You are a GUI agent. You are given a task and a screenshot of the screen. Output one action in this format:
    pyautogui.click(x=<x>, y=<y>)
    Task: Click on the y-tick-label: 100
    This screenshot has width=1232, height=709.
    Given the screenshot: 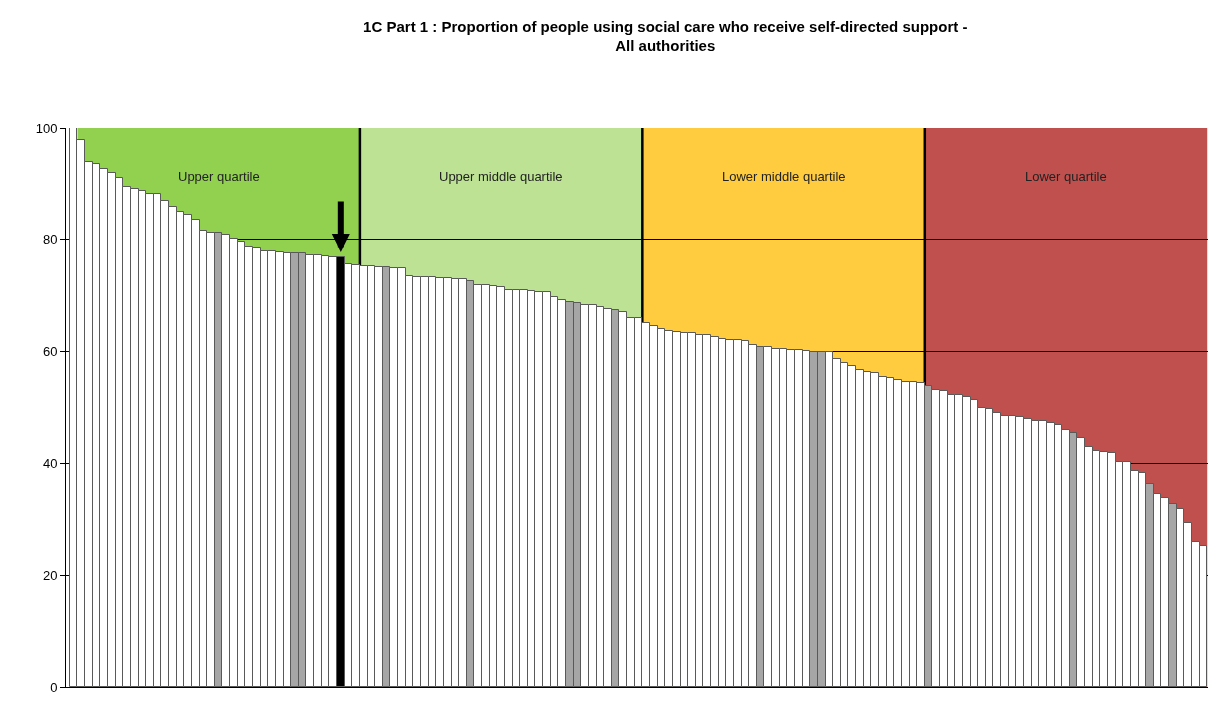 What is the action you would take?
    pyautogui.click(x=46, y=128)
    